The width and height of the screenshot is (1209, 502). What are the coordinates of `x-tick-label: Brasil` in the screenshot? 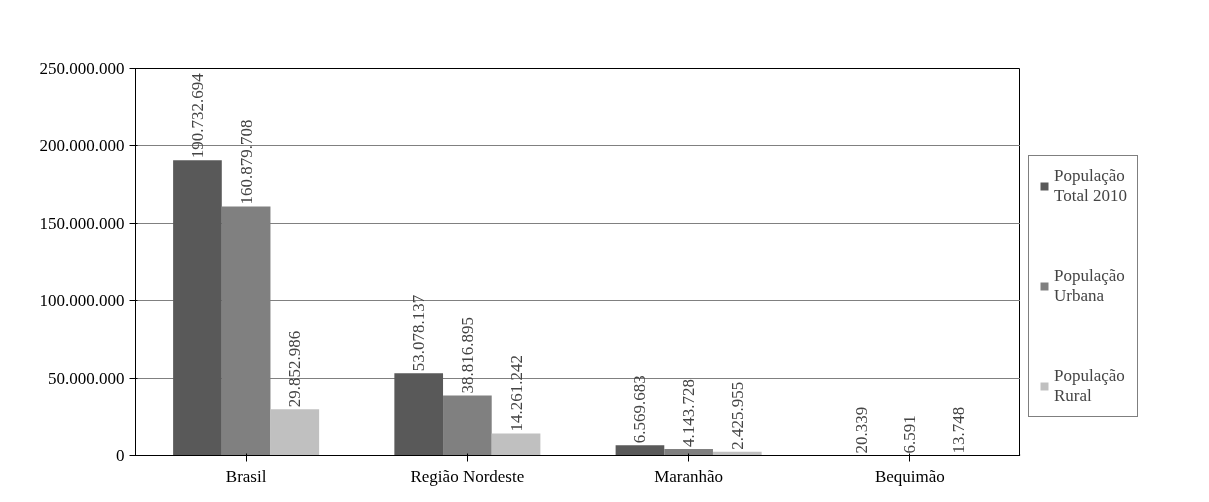 It's located at (246, 476).